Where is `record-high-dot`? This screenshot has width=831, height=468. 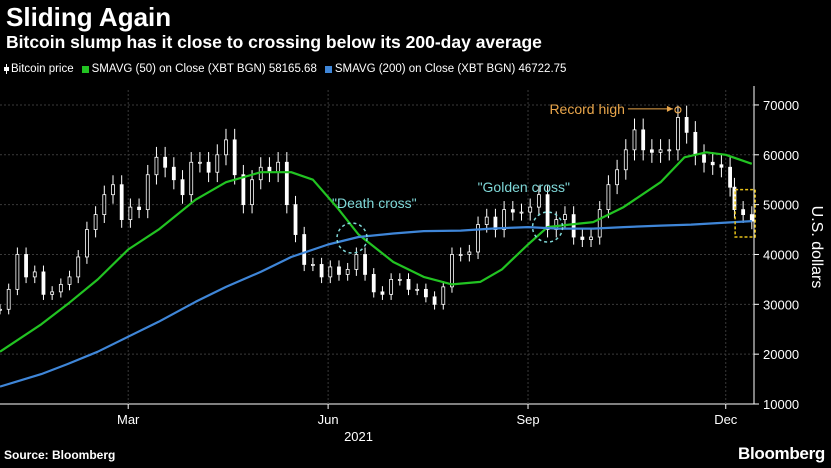
record-high-dot is located at coordinates (678, 110).